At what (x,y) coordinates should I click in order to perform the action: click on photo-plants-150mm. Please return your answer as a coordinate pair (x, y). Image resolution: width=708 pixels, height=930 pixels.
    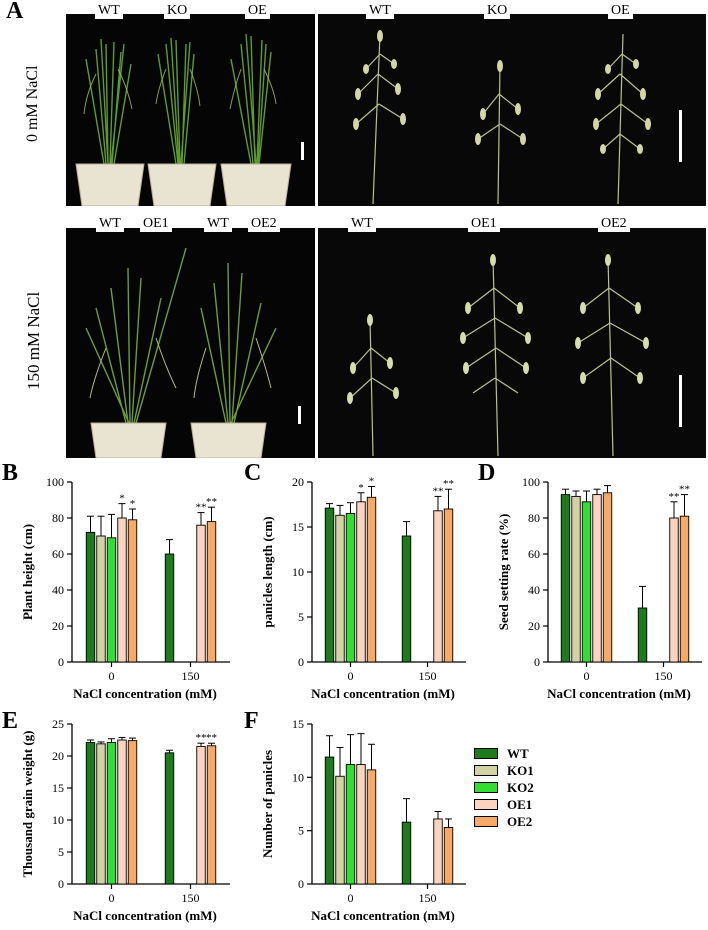
    Looking at the image, I should click on (190, 343).